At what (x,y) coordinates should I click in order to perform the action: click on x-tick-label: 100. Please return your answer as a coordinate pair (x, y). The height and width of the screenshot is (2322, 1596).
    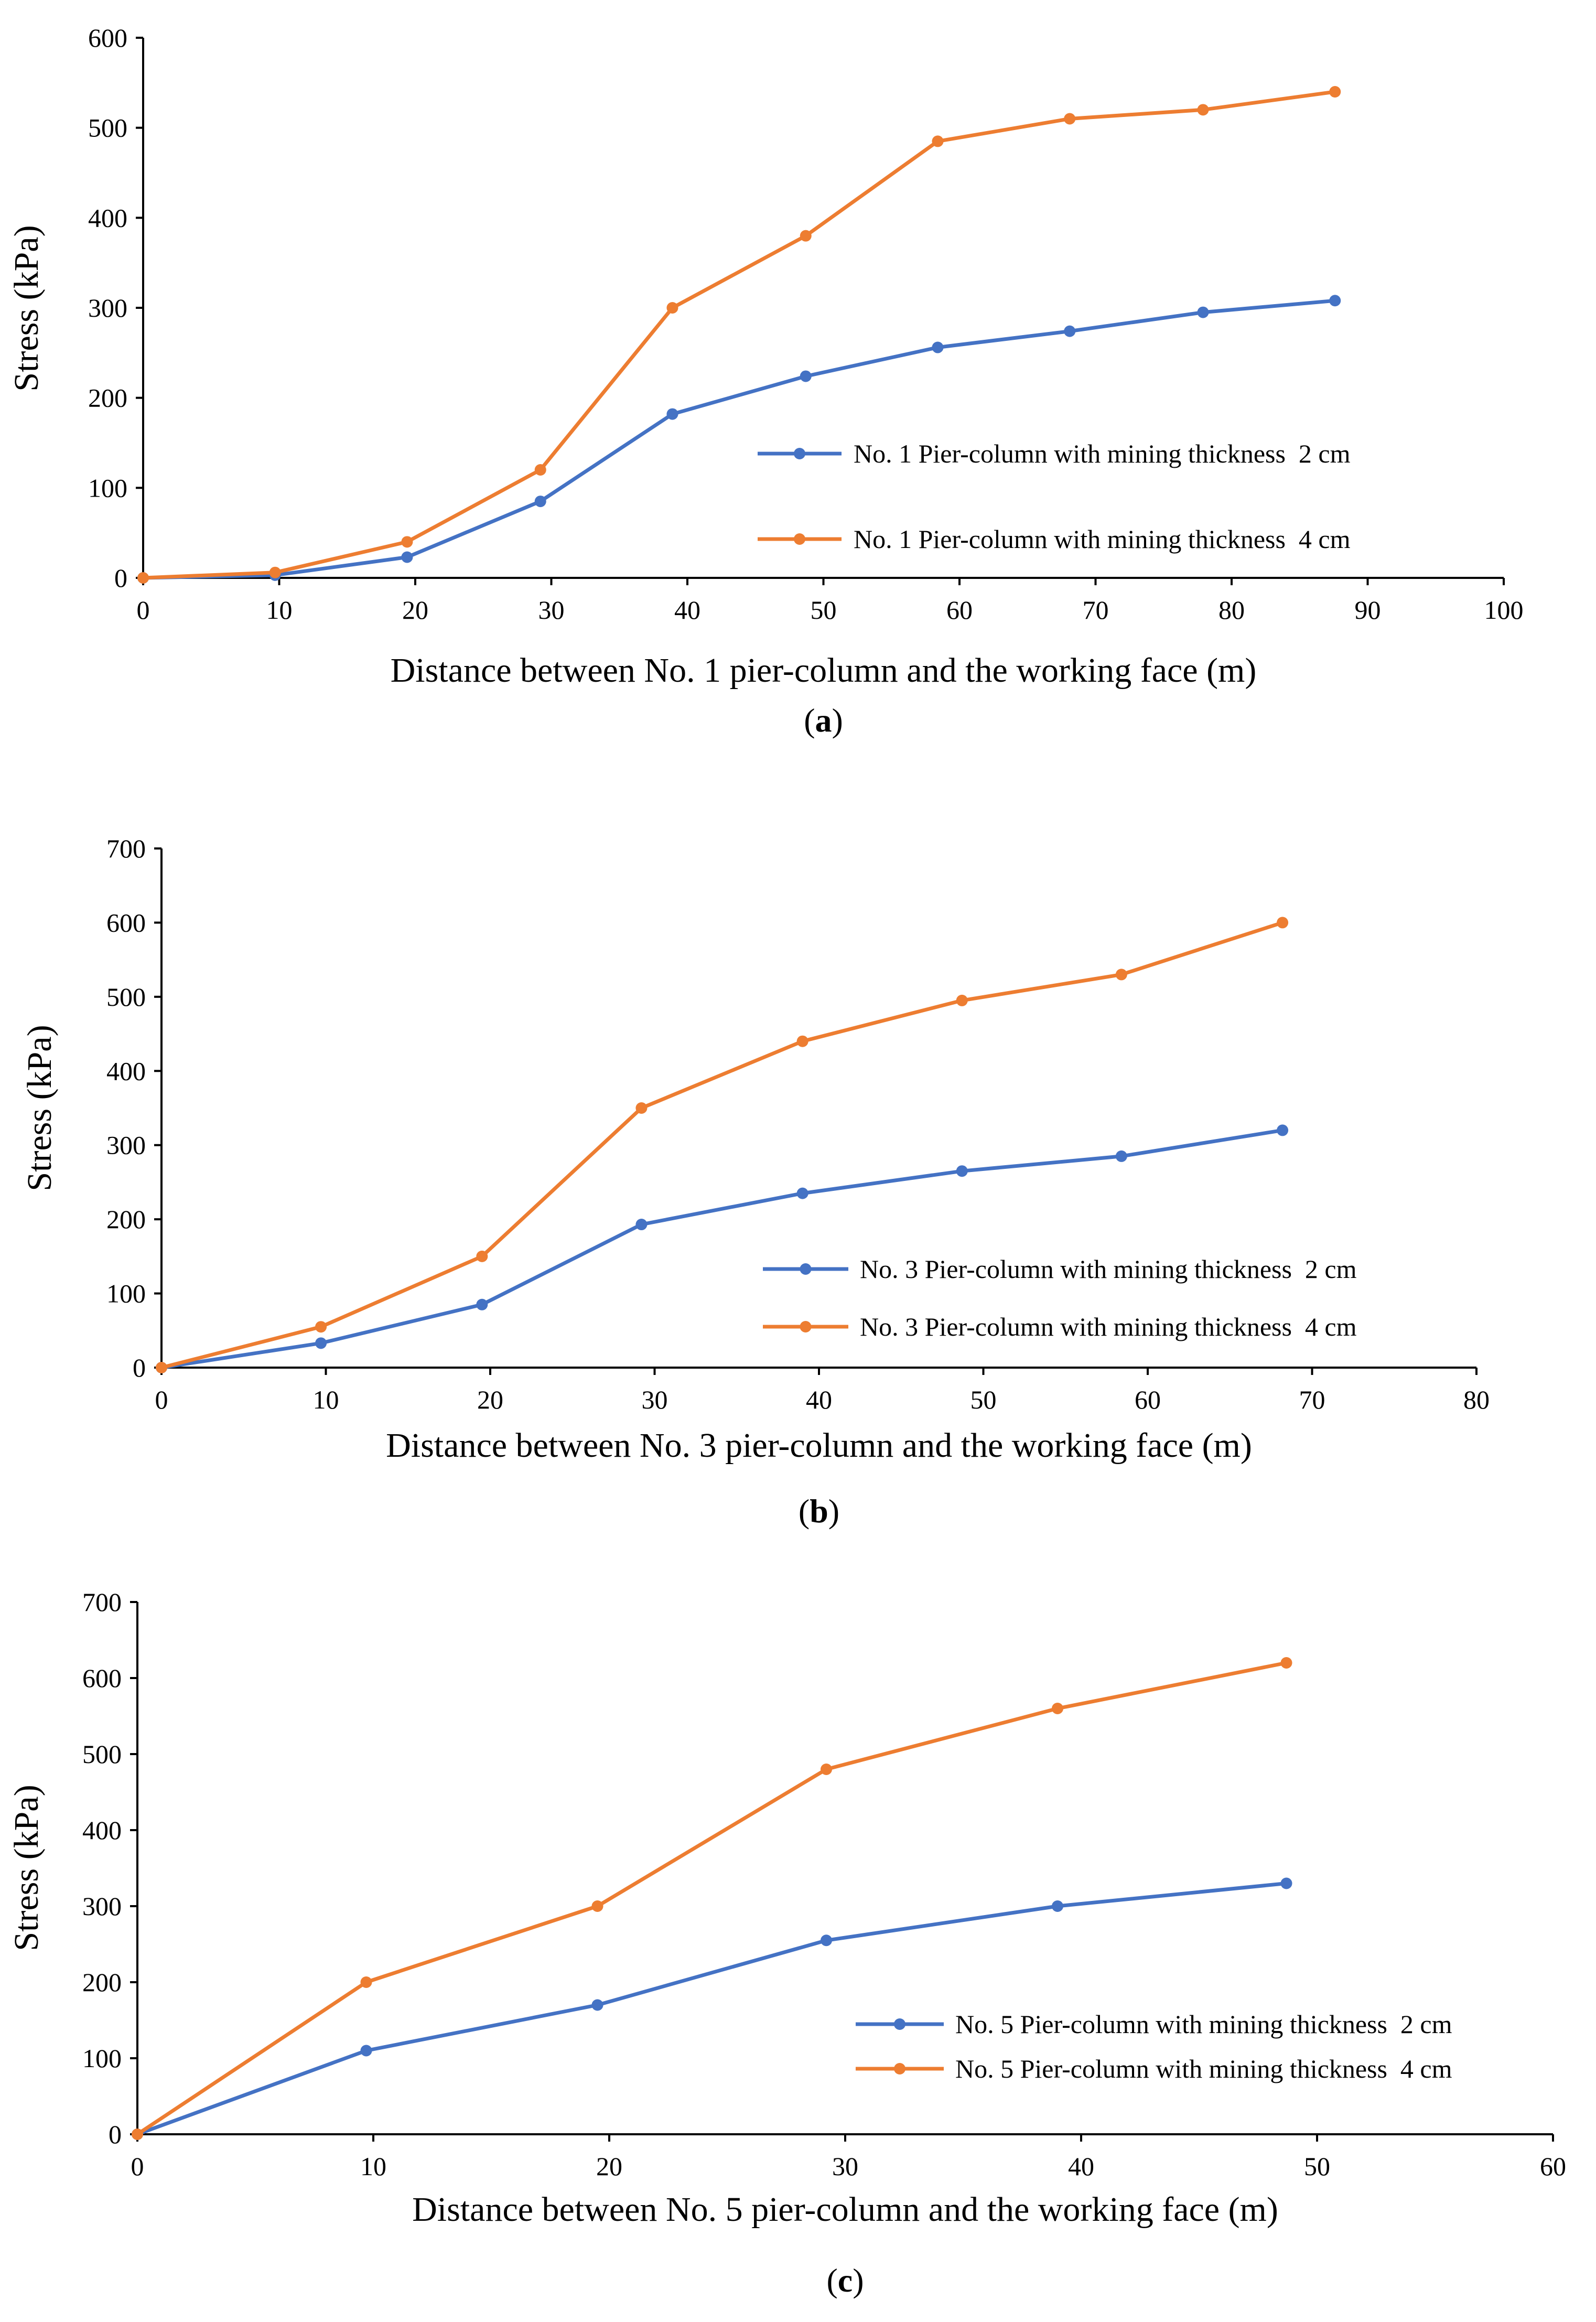
    Looking at the image, I should click on (1504, 610).